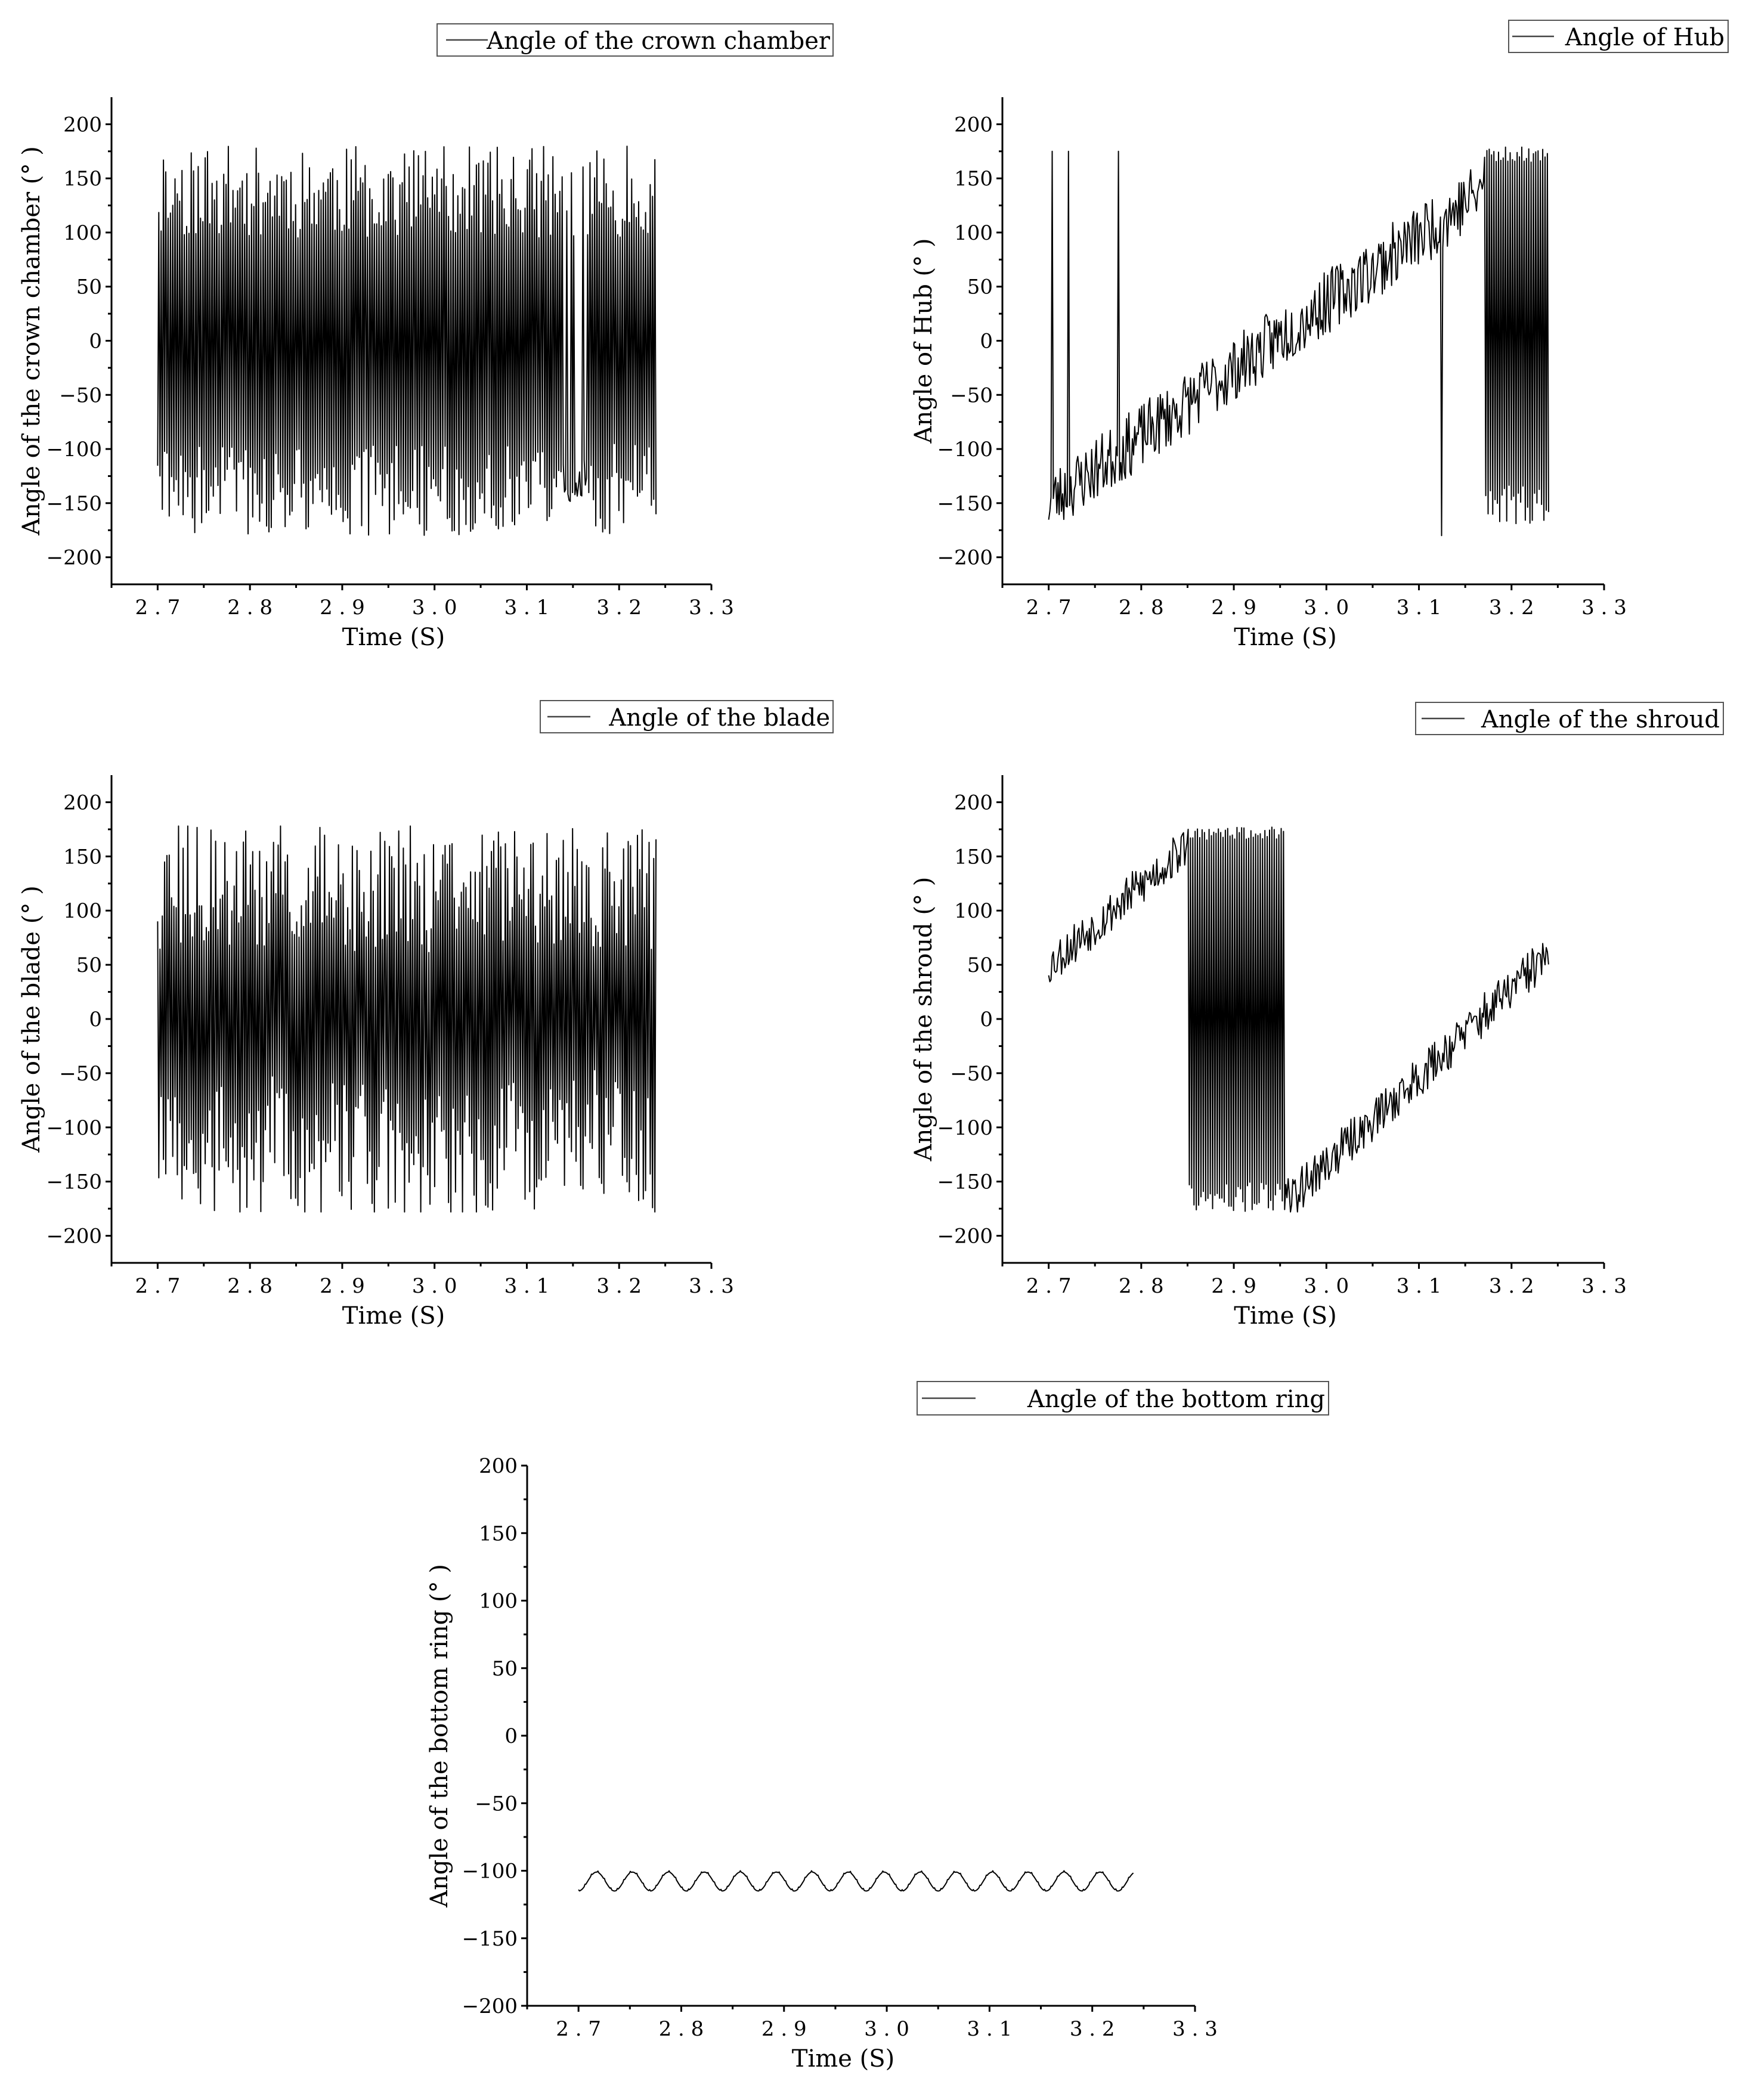 The height and width of the screenshot is (2100, 1746). Describe the element at coordinates (1645, 37) in the screenshot. I see `legend-label: Angle of Hub` at that location.